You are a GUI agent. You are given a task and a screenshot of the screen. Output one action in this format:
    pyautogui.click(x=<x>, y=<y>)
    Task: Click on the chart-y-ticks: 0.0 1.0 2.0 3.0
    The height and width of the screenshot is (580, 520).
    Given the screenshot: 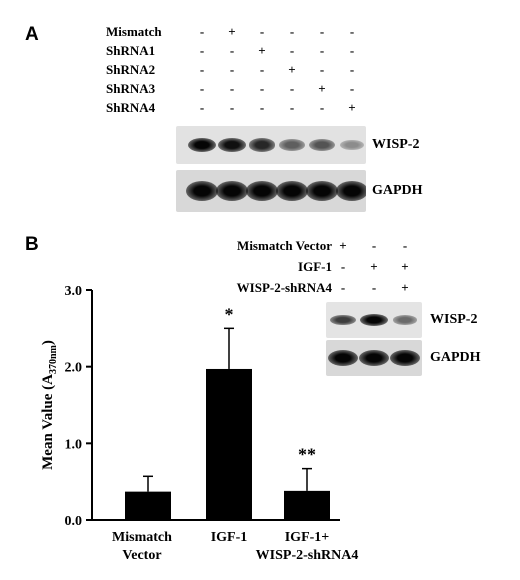 What is the action you would take?
    pyautogui.click(x=78, y=406)
    